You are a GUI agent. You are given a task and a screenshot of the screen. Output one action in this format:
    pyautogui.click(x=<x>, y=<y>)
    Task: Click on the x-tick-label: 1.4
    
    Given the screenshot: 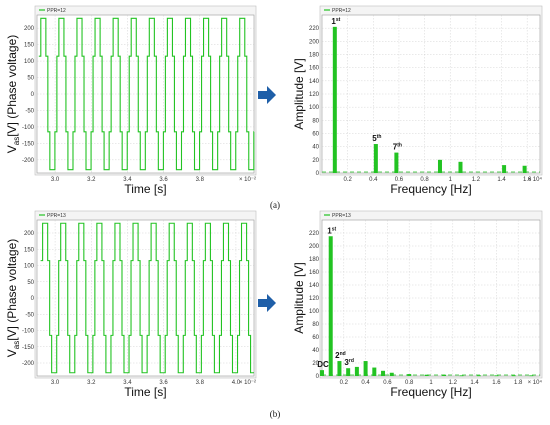 What is the action you would take?
    pyautogui.click(x=501, y=180)
    